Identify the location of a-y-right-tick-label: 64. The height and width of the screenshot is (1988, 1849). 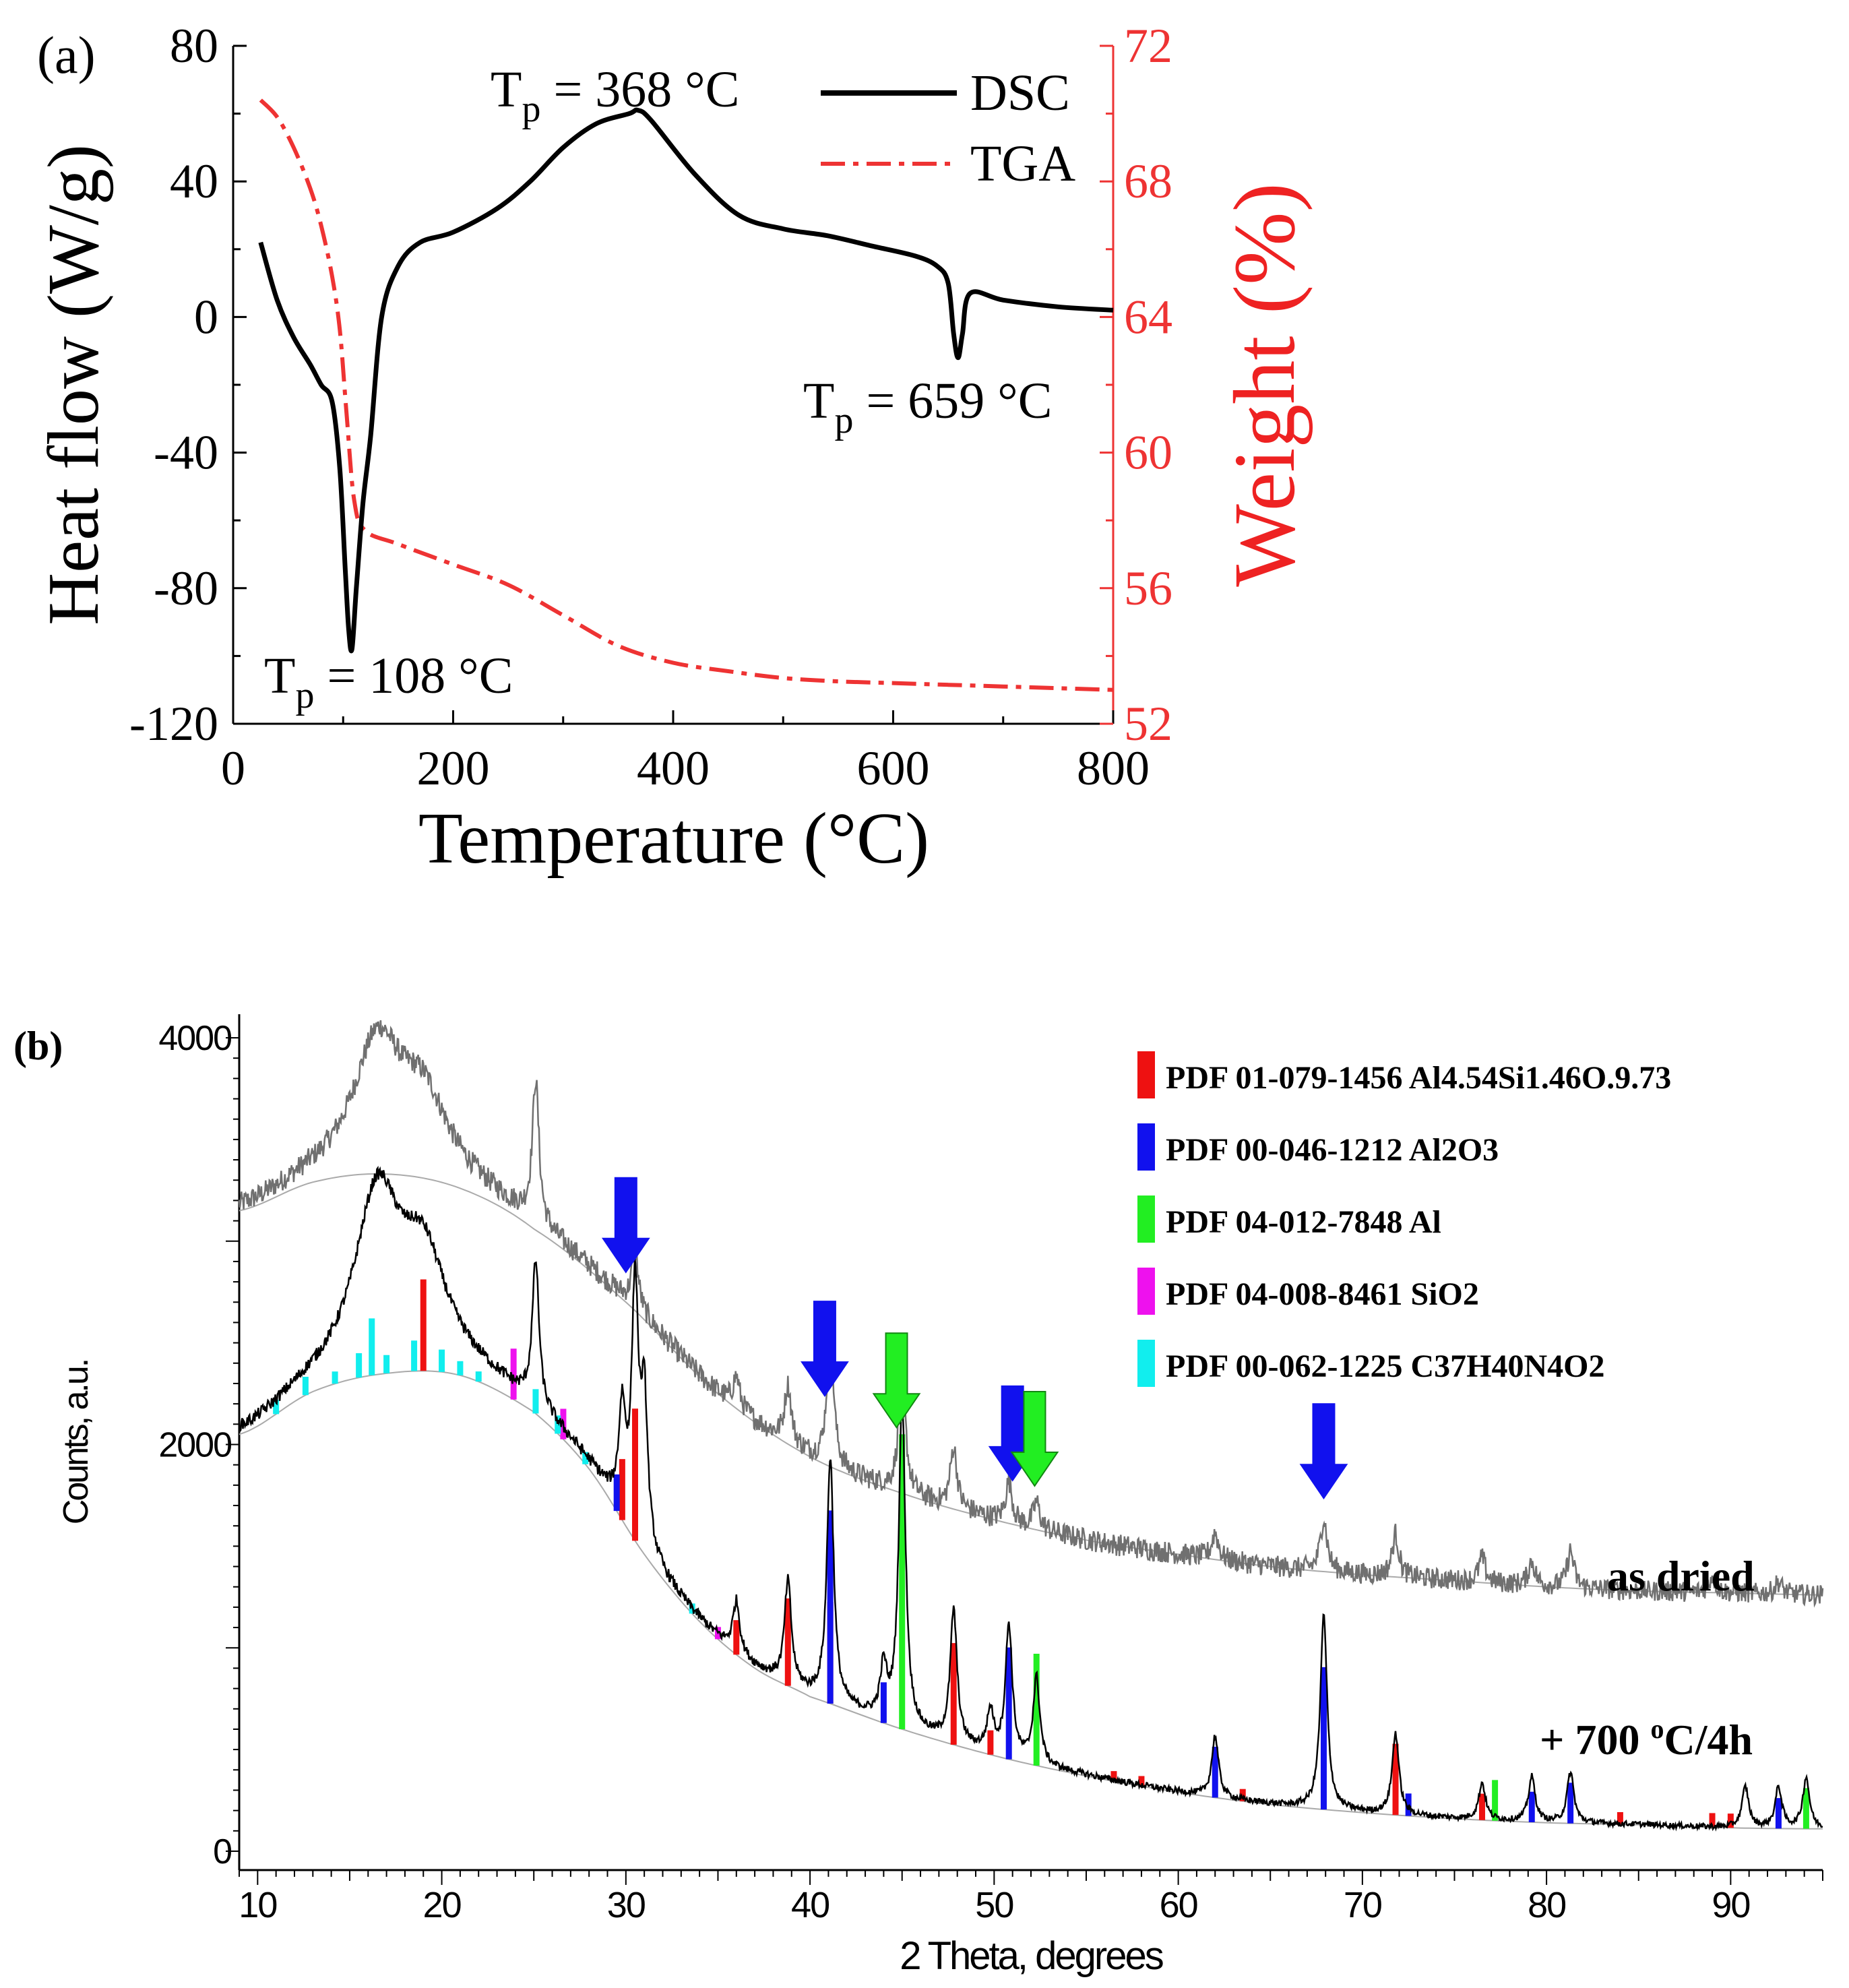
(1148, 317).